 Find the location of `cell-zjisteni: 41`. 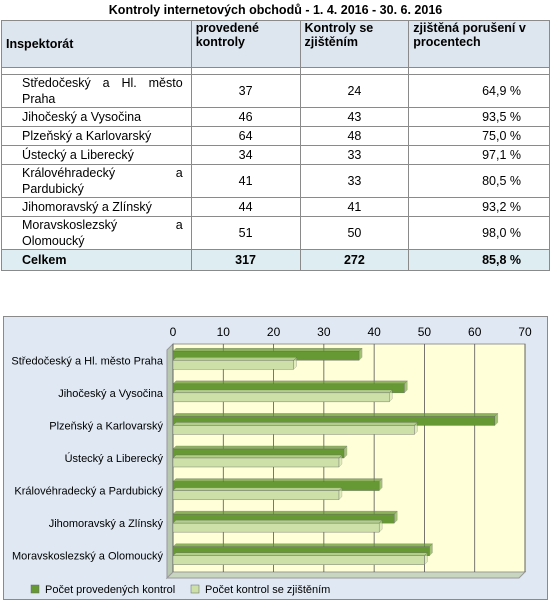

cell-zjisteni: 41 is located at coordinates (354, 207).